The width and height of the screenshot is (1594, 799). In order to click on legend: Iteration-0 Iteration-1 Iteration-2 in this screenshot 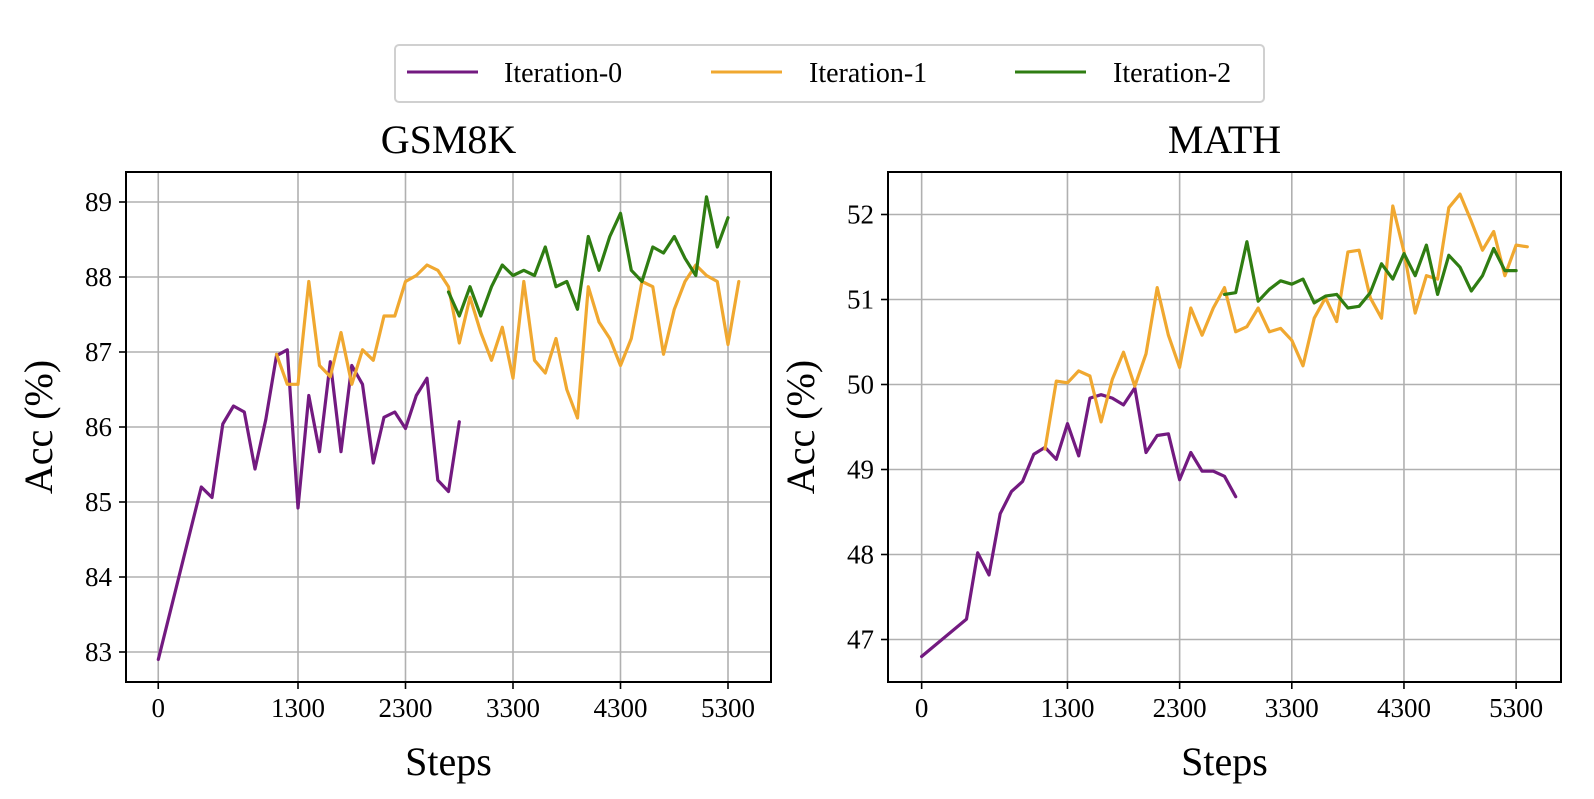, I will do `click(829, 73)`.